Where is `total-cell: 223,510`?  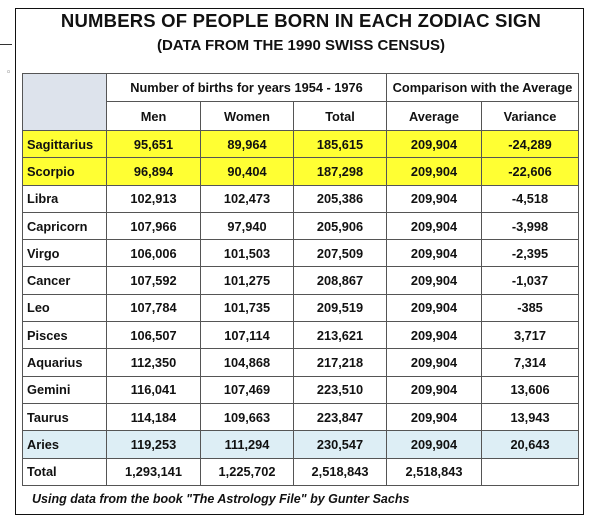
total-cell: 223,510 is located at coordinates (340, 389).